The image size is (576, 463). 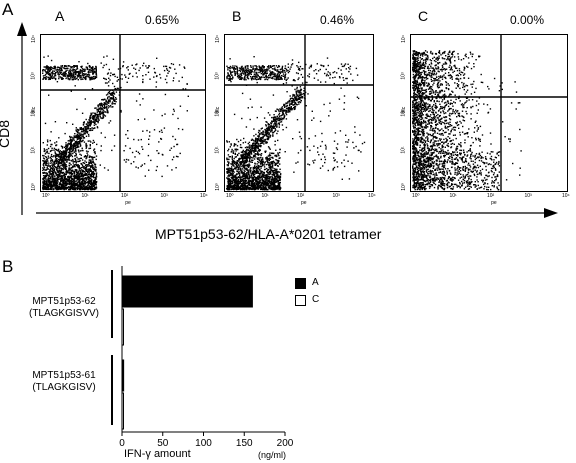 I want to click on x-tick-label: 200, so click(x=285, y=443).